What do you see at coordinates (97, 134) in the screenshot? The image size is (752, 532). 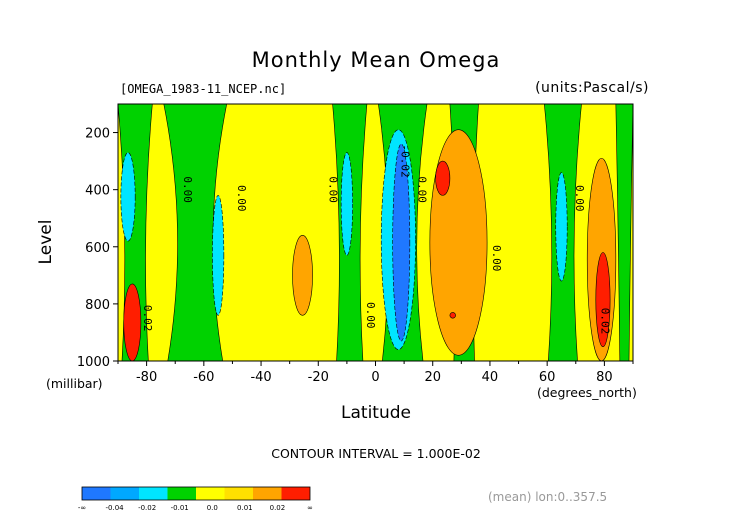 I see `y-tick-label: 200` at bounding box center [97, 134].